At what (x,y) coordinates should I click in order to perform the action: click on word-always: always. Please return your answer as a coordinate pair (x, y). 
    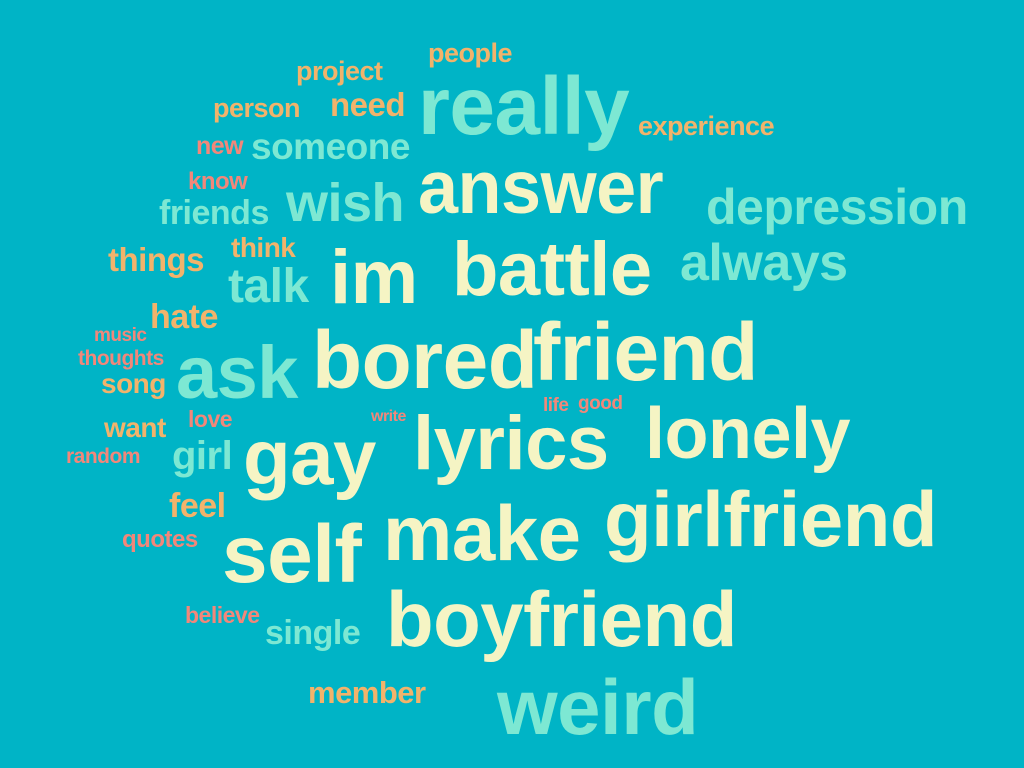
    Looking at the image, I should click on (764, 263).